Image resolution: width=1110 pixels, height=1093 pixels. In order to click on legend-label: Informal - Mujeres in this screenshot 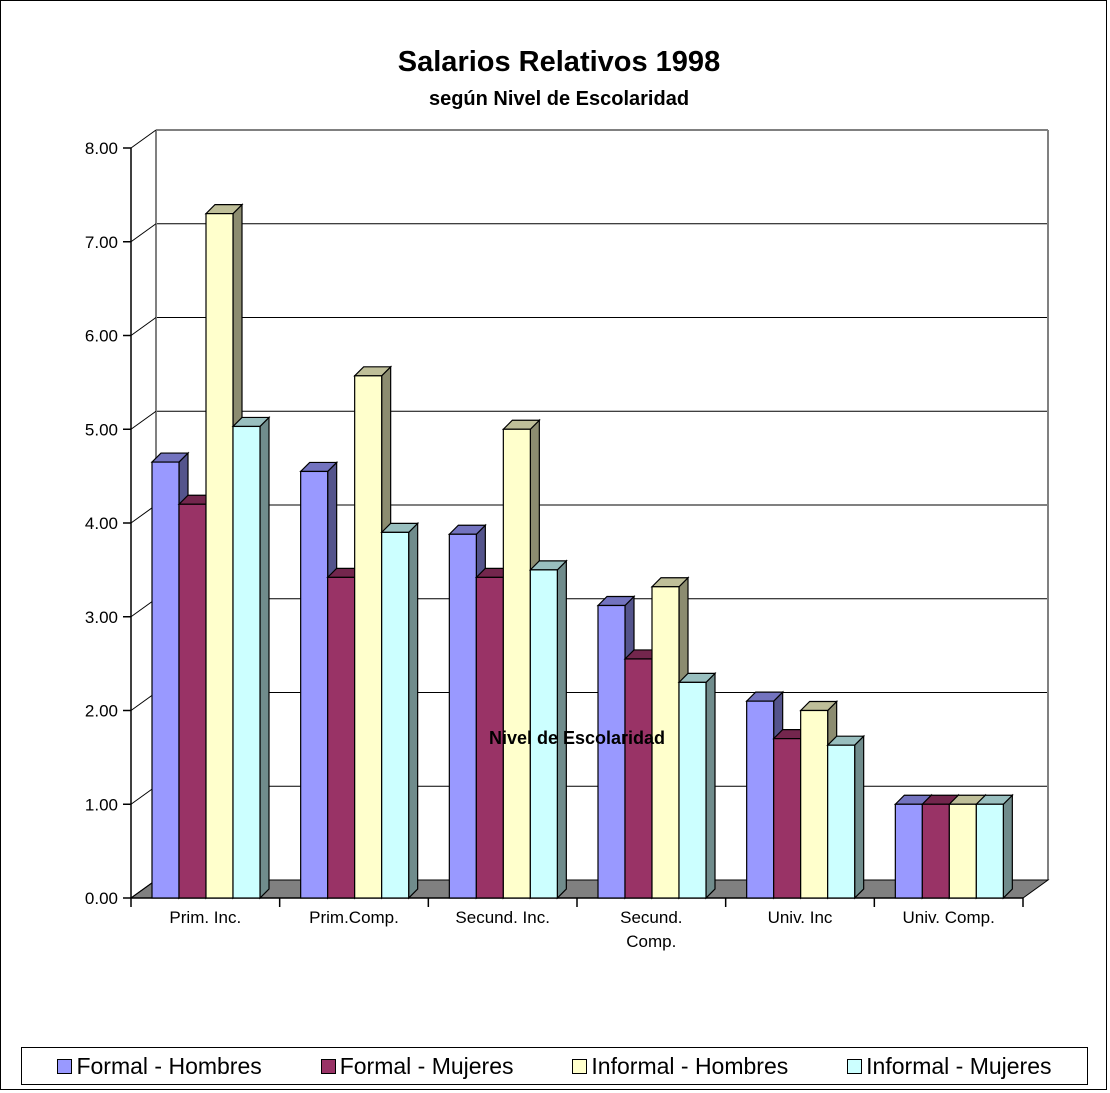, I will do `click(959, 1065)`.